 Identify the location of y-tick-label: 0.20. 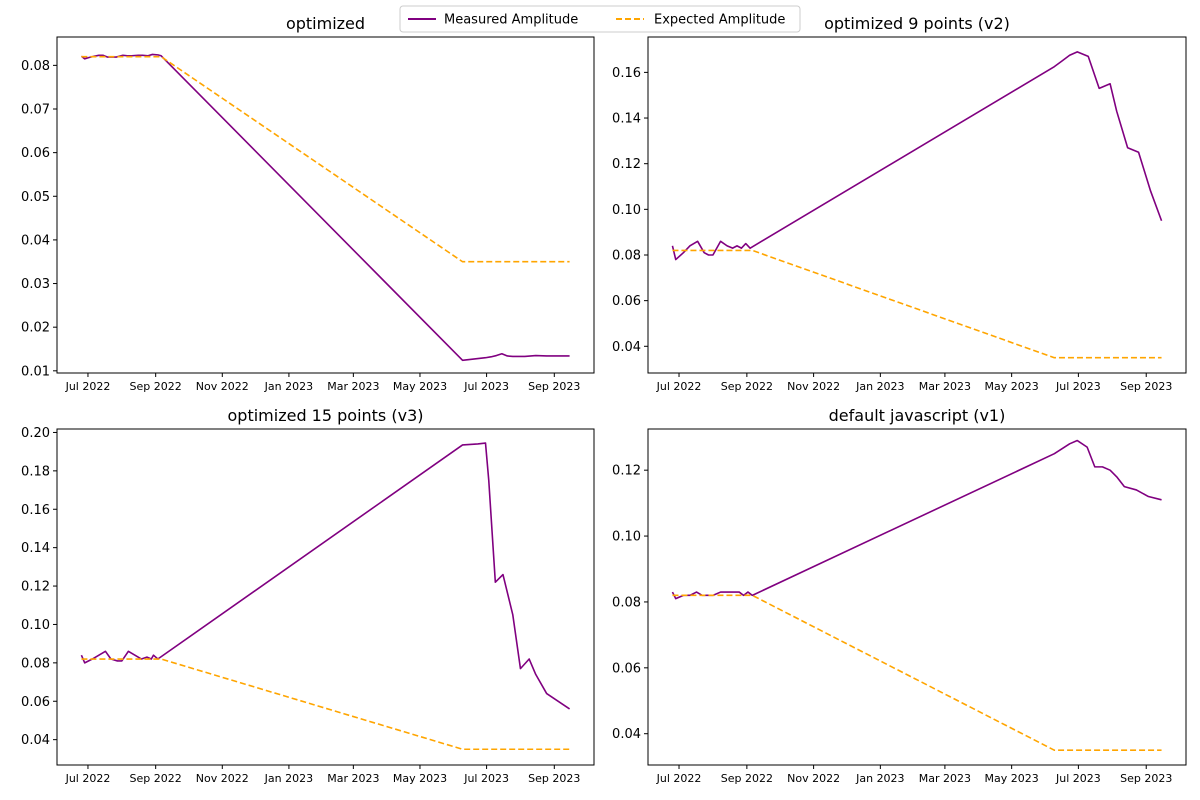
(35, 433).